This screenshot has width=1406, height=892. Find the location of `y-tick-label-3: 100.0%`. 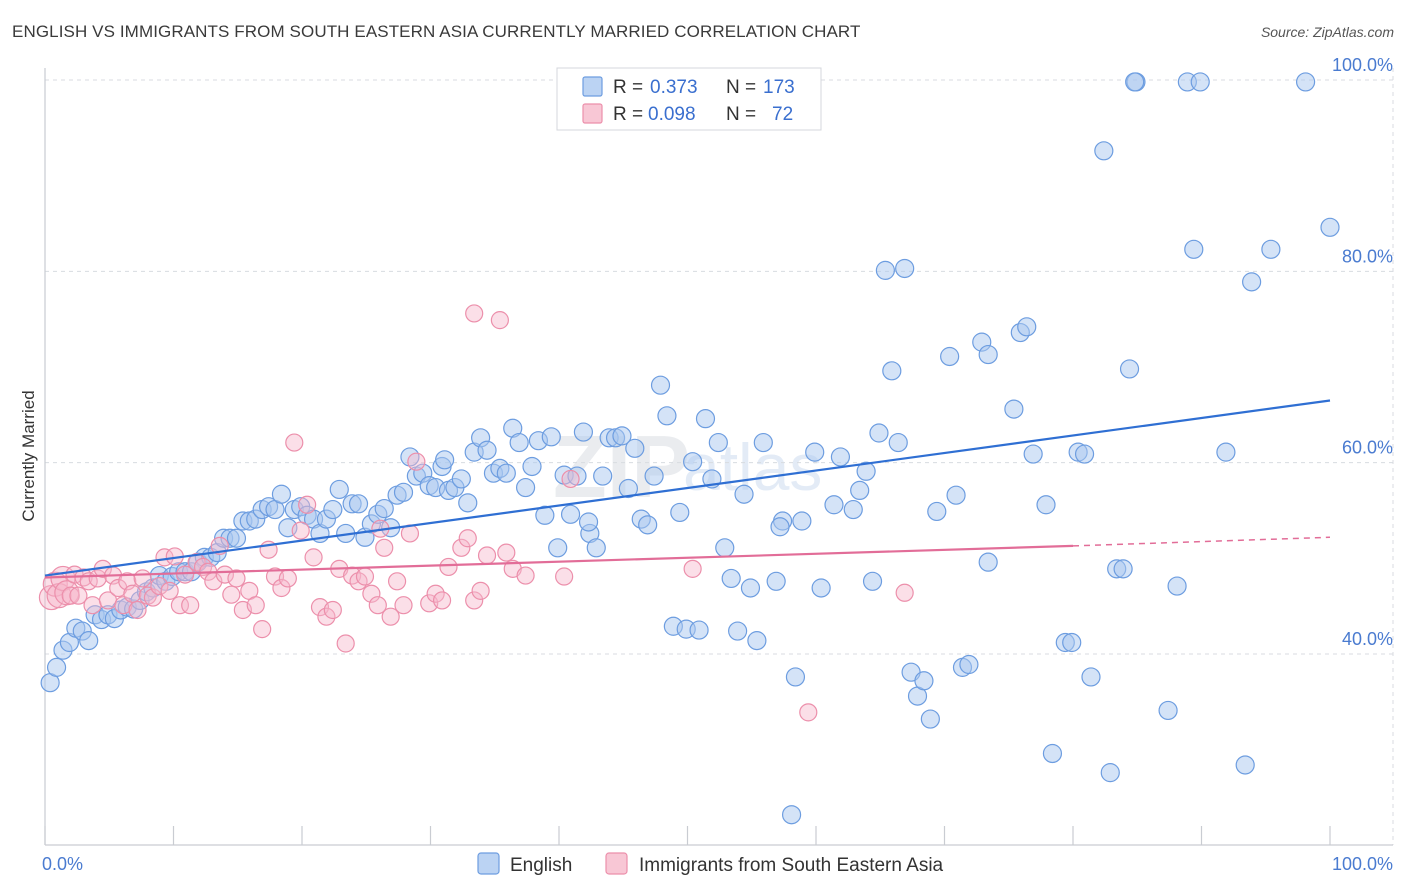

y-tick-label-3: 100.0% is located at coordinates (1362, 65).